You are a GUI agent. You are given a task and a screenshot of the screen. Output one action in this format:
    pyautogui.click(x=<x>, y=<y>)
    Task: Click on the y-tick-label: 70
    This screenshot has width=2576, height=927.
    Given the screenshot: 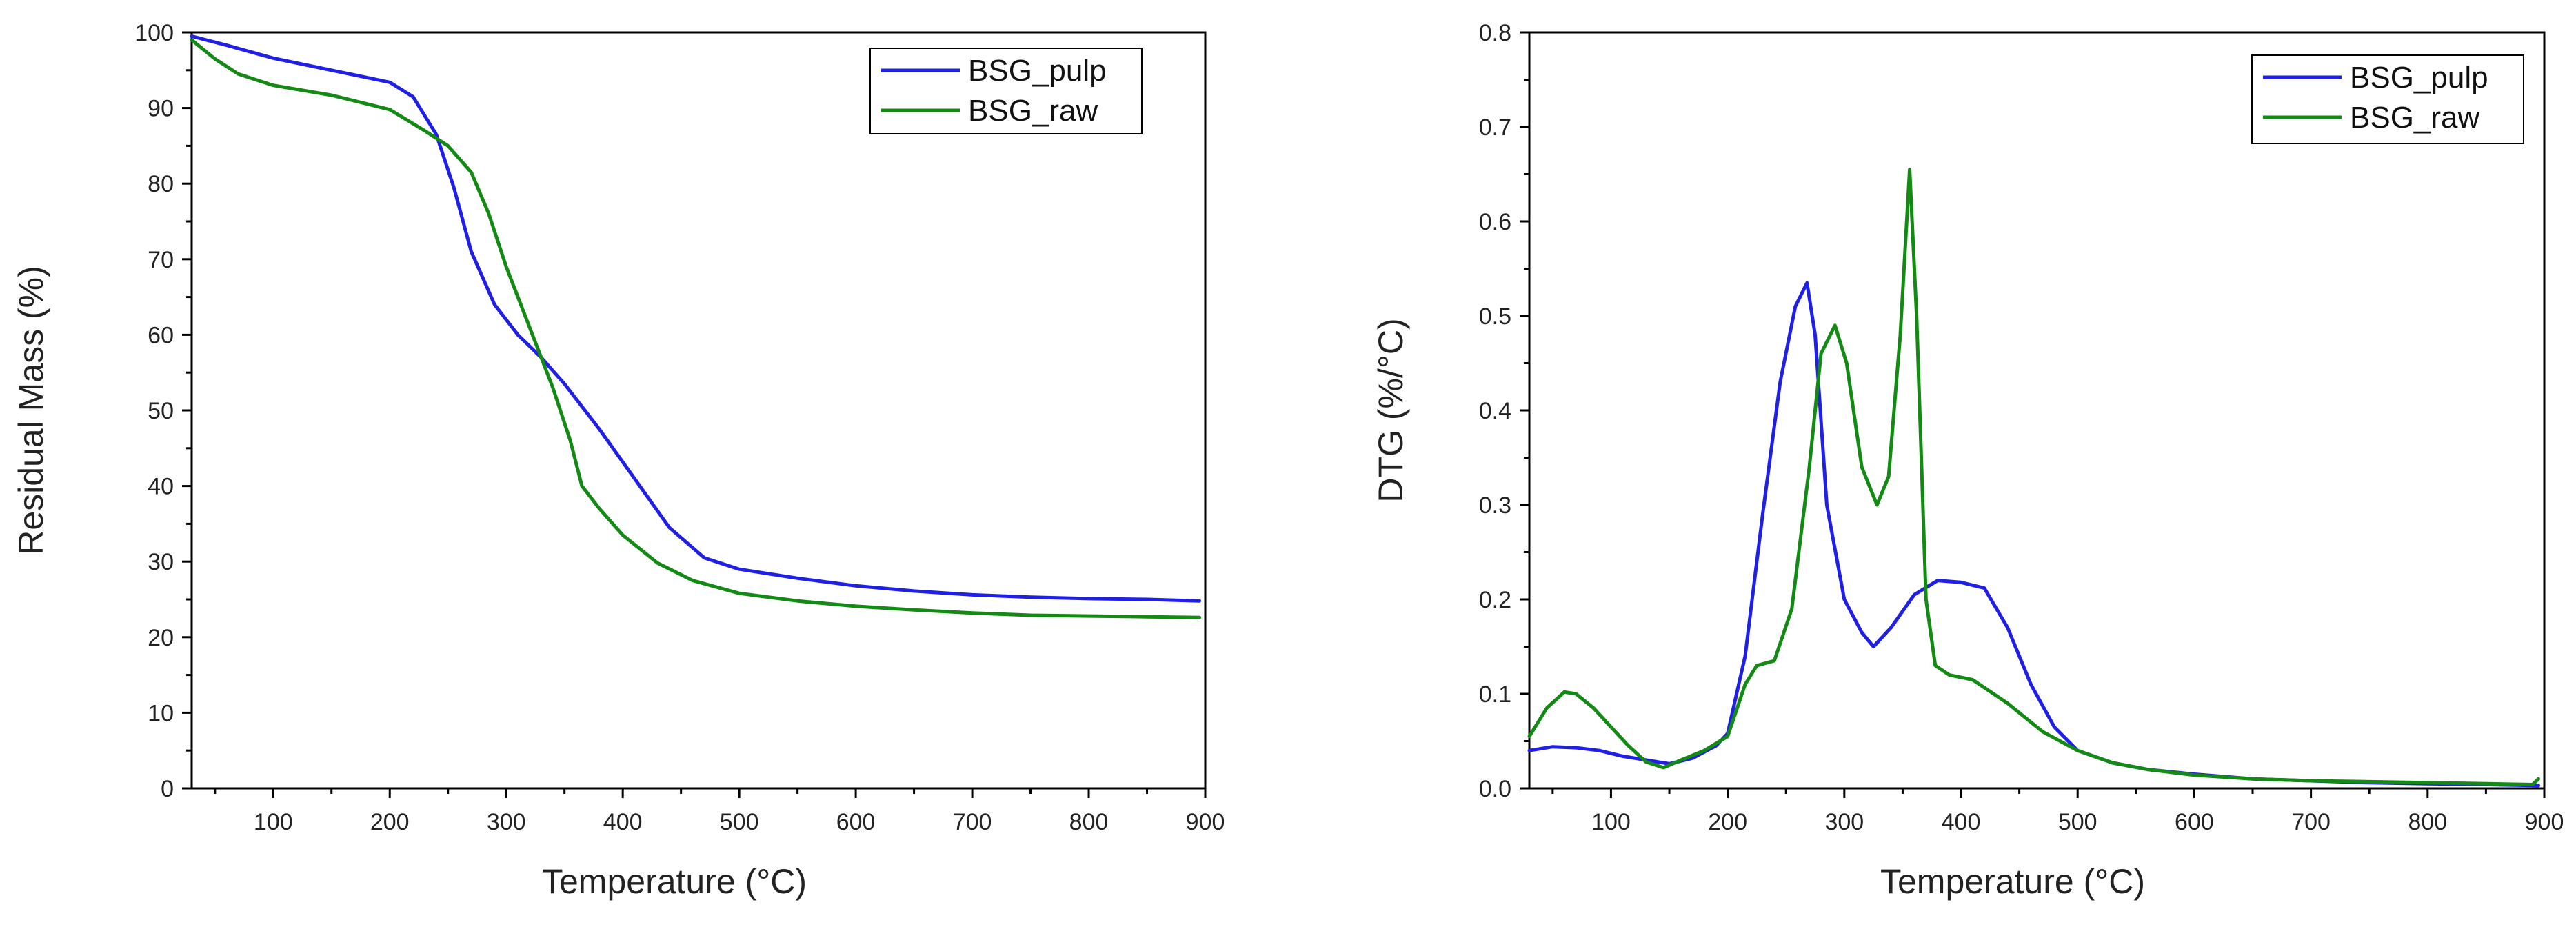 What is the action you would take?
    pyautogui.click(x=161, y=260)
    